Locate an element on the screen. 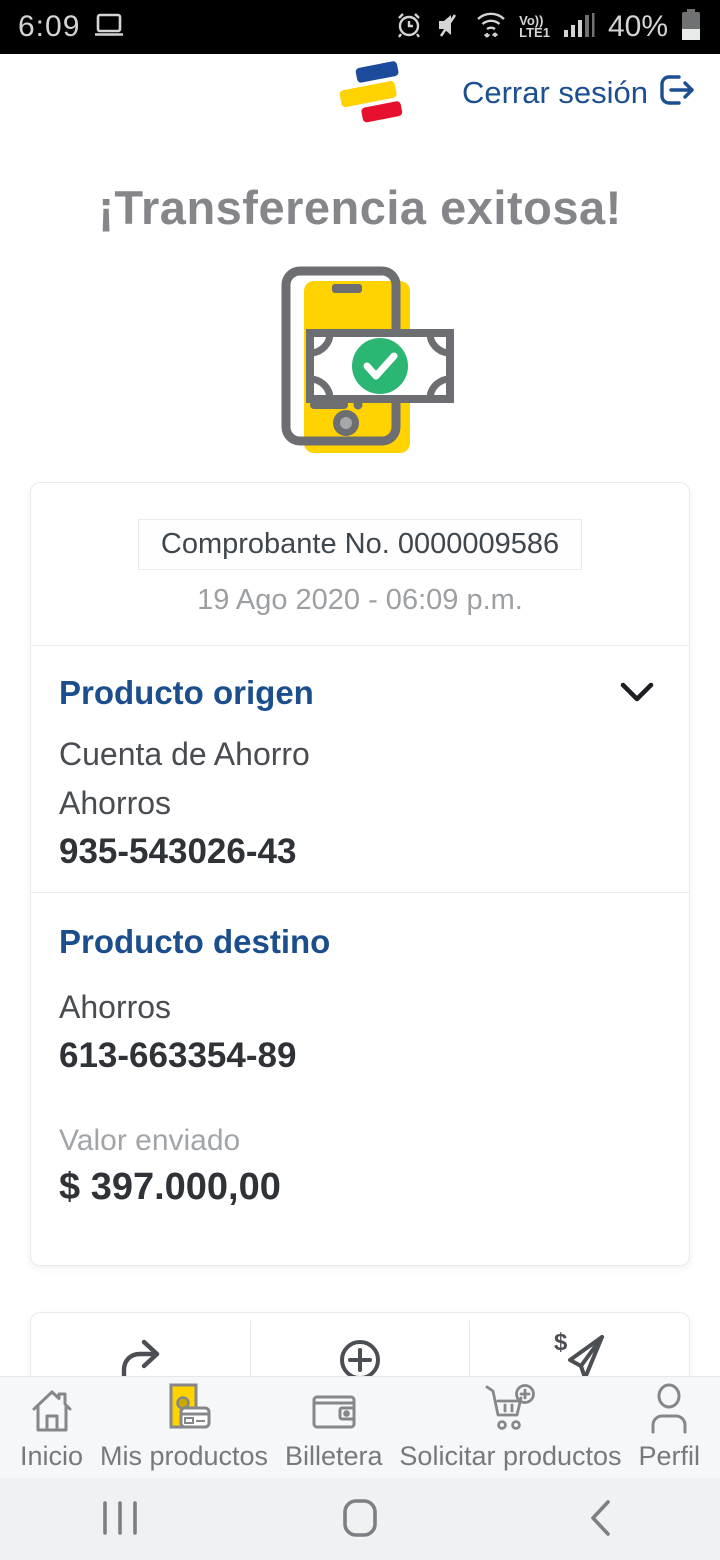 The height and width of the screenshot is (1560, 720). bottom-nav: Inicio Mis productos is located at coordinates (360, 1427).